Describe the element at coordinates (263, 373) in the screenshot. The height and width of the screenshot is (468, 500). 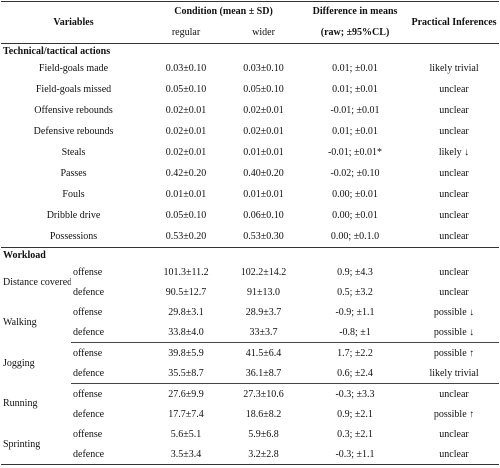
I see `wider: 36.1±8.7` at that location.